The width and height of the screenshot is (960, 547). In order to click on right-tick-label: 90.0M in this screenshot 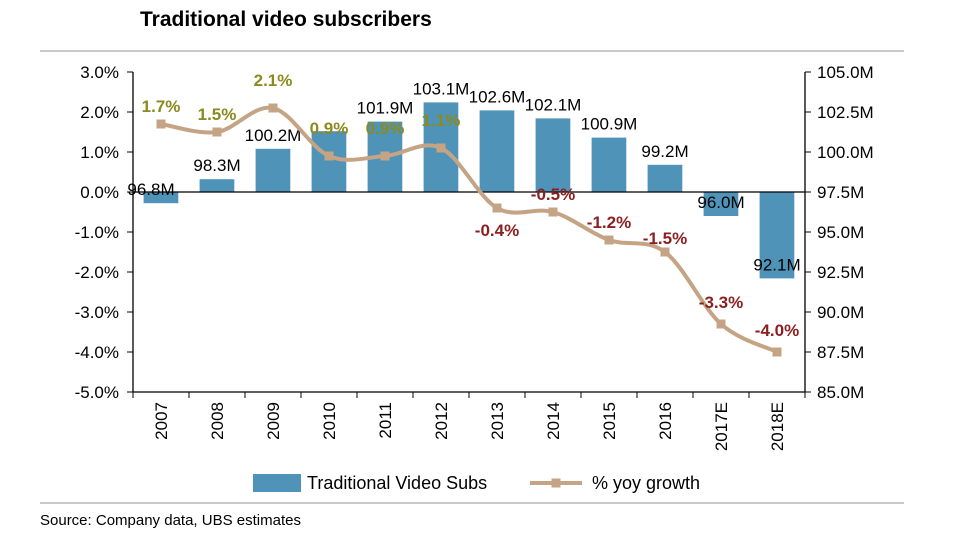, I will do `click(840, 312)`.